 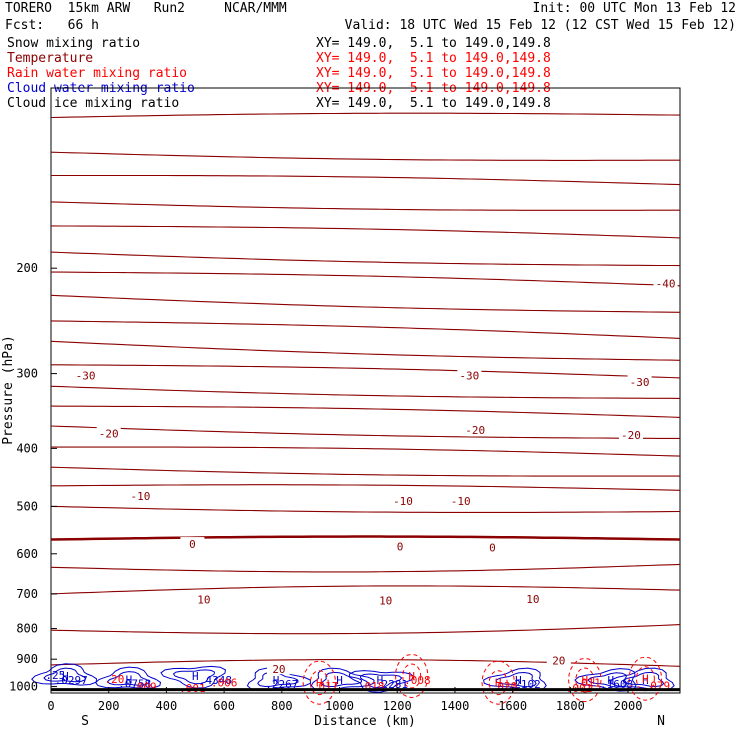 What do you see at coordinates (224, 706) in the screenshot?
I see `x-tick-label: 600` at bounding box center [224, 706].